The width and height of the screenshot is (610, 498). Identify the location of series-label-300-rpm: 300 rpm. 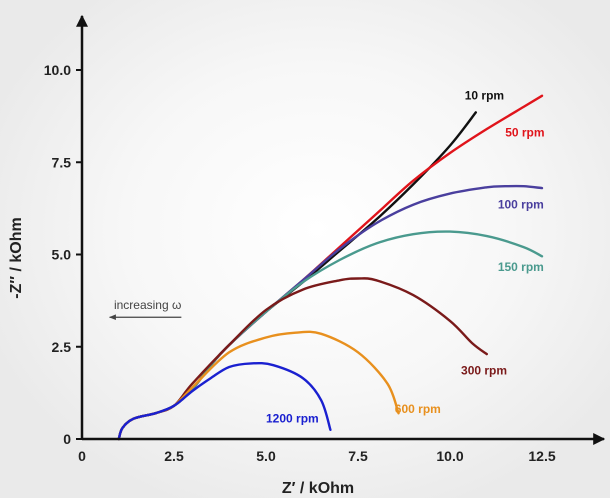
(484, 370).